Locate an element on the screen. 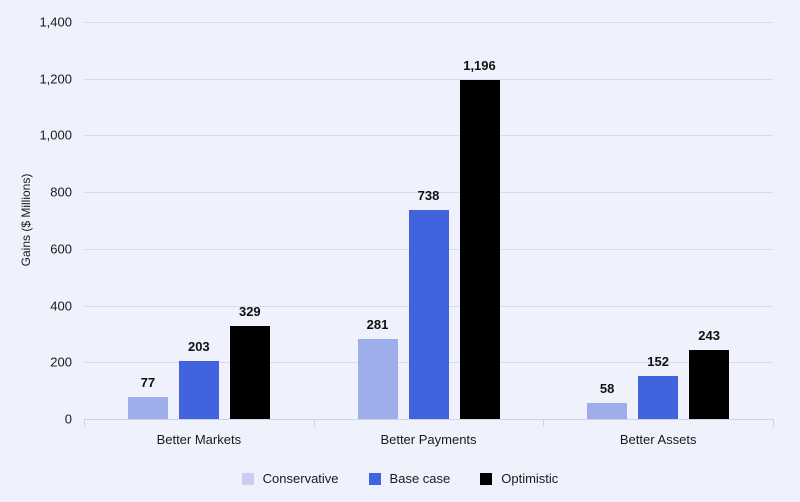 This screenshot has height=502, width=800. bar-value-label: 58 is located at coordinates (607, 388).